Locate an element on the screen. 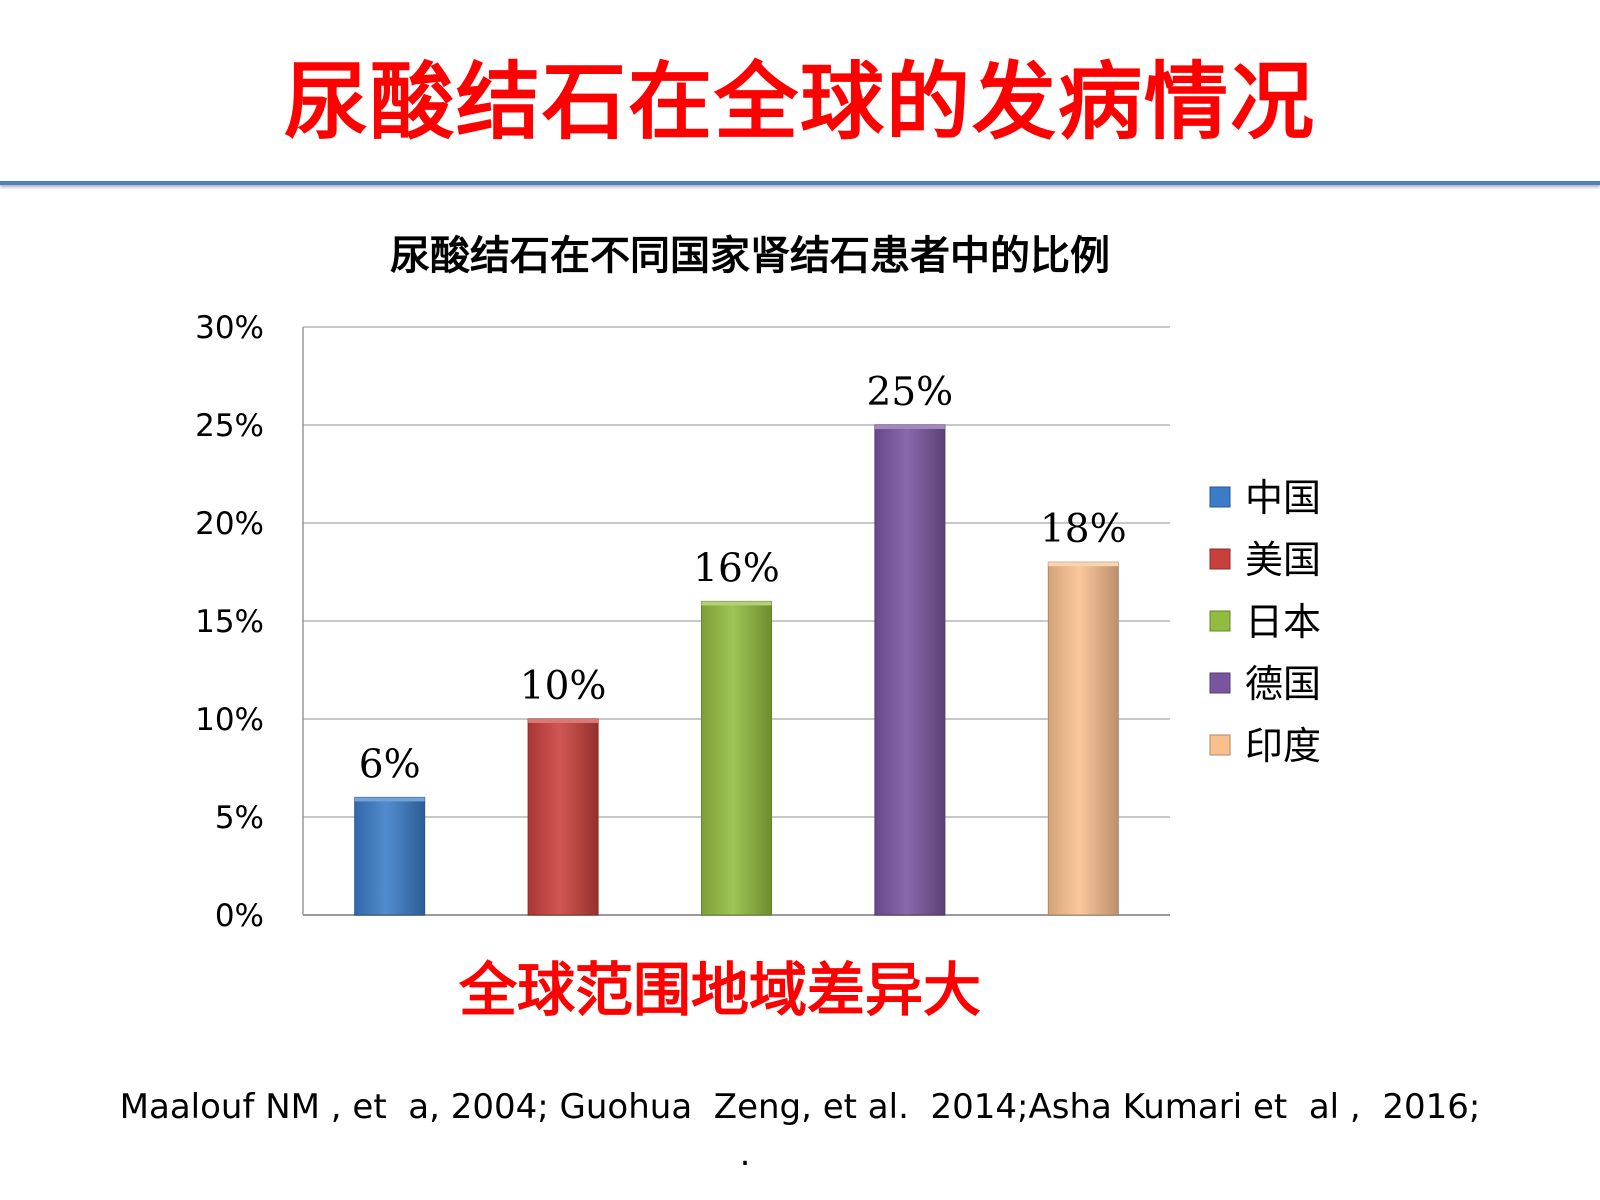  chart-title: 尿酸结石在不同国家肾结石患者中的比例 is located at coordinates (750, 256).